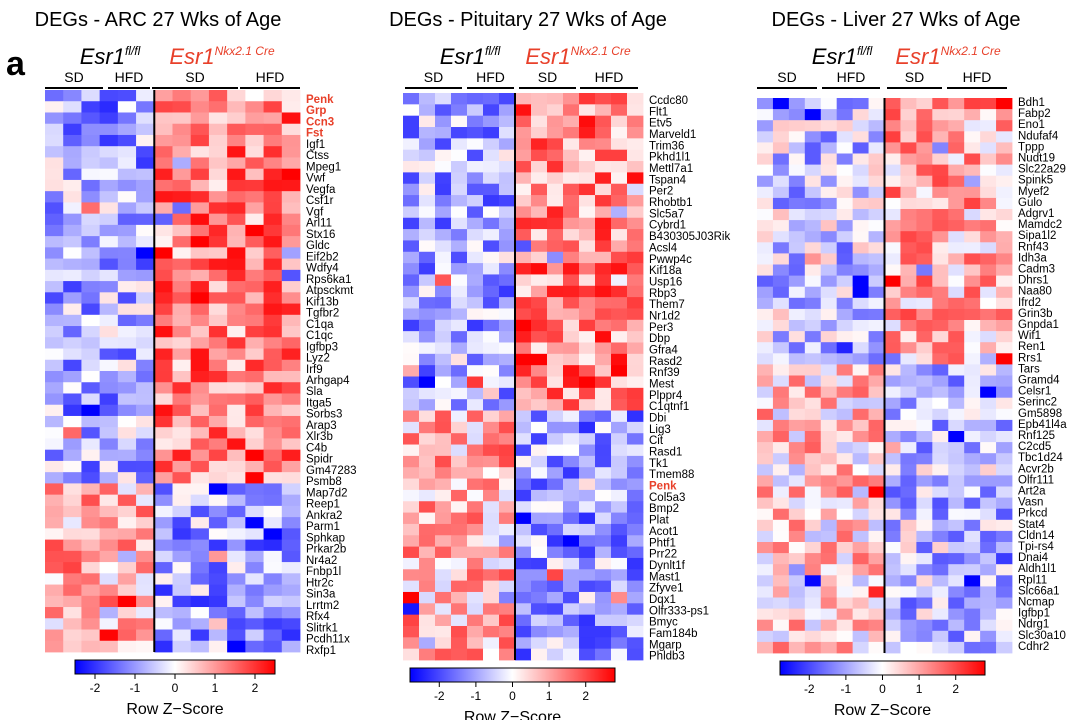 Image resolution: width=1076 pixels, height=720 pixels. What do you see at coordinates (1033, 558) in the screenshot?
I see `gene-label: Dnai4` at bounding box center [1033, 558].